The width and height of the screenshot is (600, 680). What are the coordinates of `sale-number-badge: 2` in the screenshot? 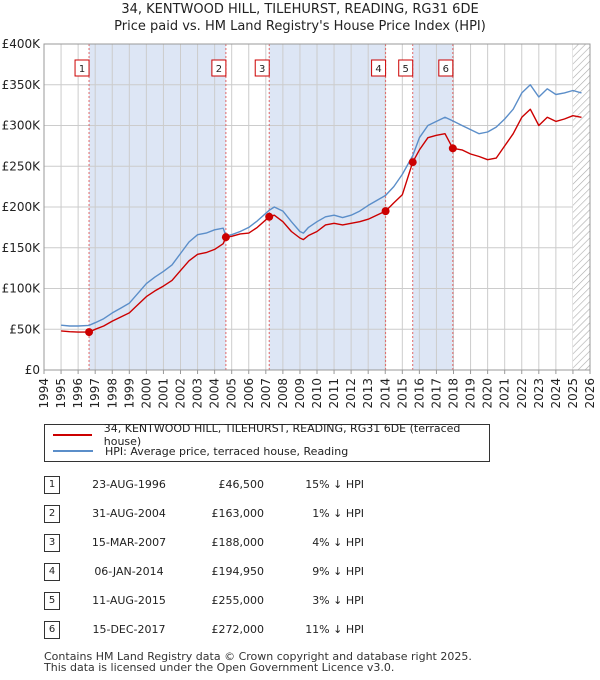 It's located at (52, 513).